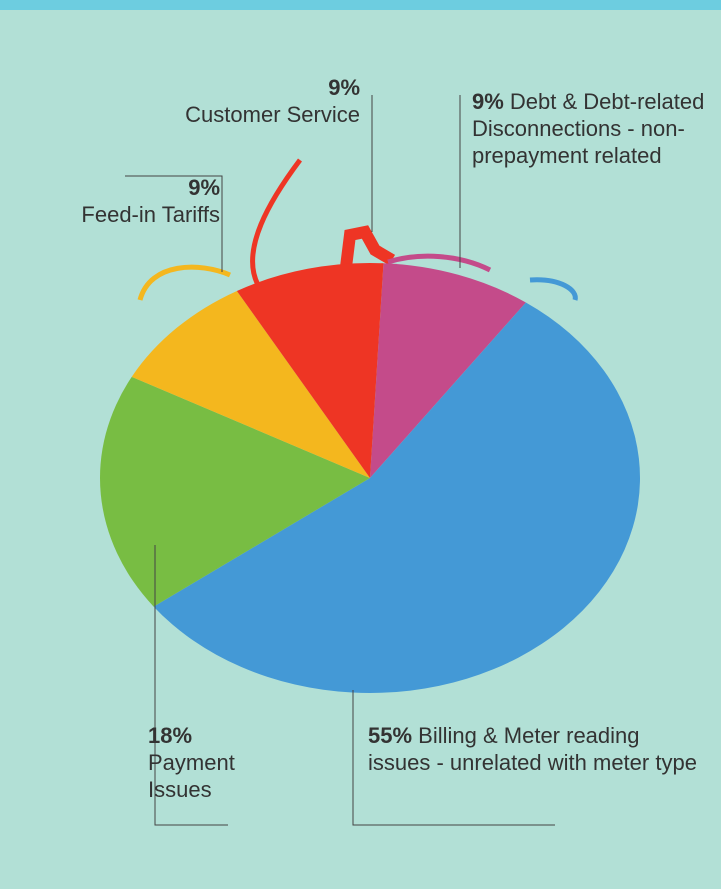 This screenshot has height=889, width=721. Describe the element at coordinates (150, 214) in the screenshot. I see `category-label: Feed-in Tariffs` at that location.